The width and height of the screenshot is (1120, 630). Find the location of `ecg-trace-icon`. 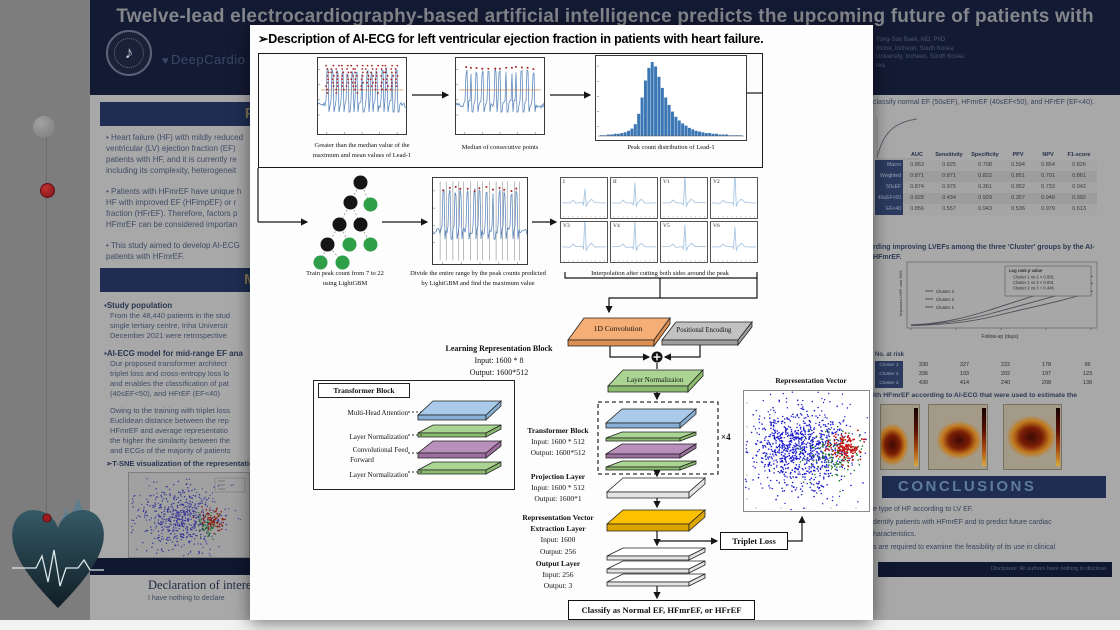

ecg-trace-icon is located at coordinates (58, 568).